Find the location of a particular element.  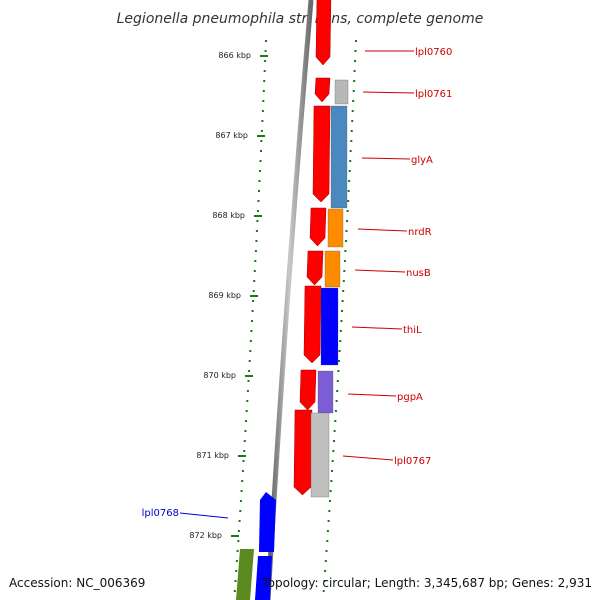

gene-label-thiL: thiL is located at coordinates (412, 330).